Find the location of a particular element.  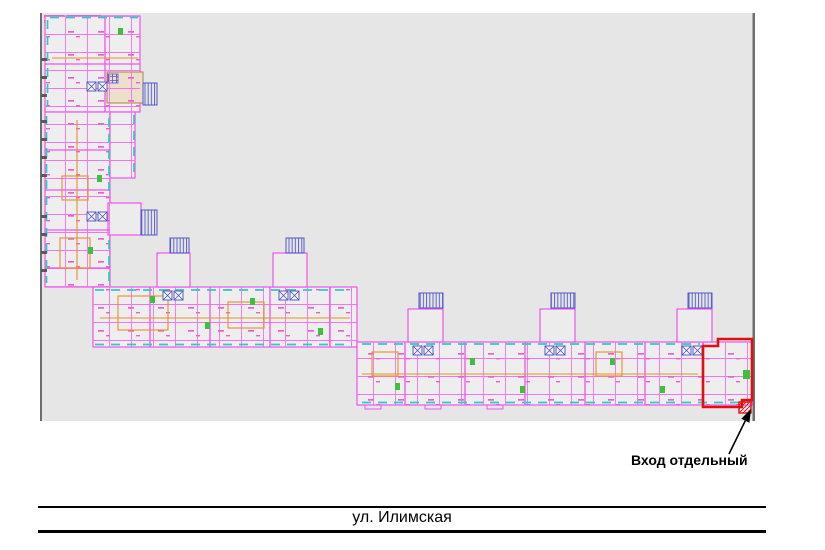

canvas-right-border is located at coordinates (753, 217).